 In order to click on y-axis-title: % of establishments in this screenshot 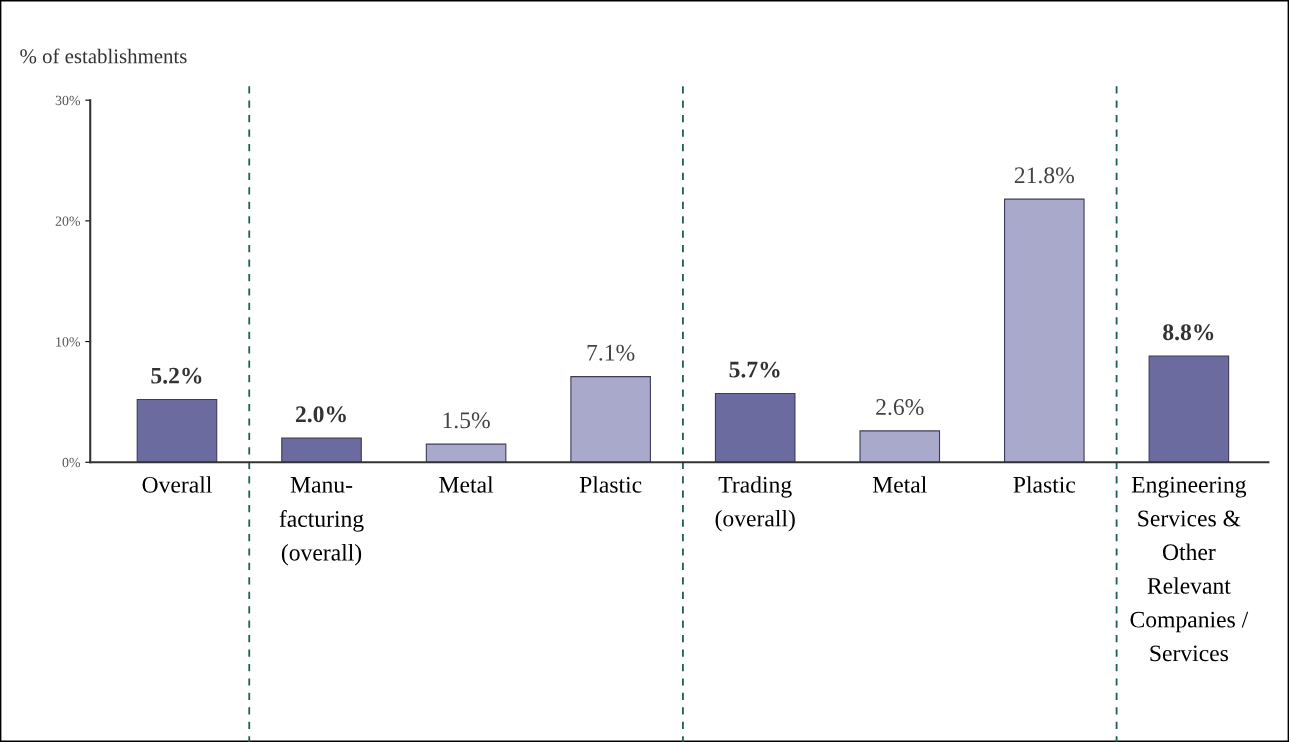, I will do `click(103, 56)`.